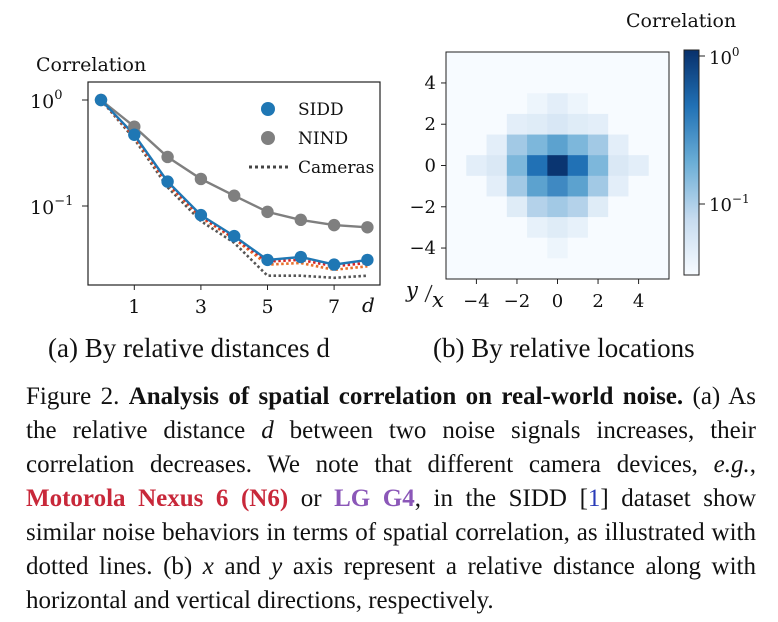 This screenshot has width=778, height=622. What do you see at coordinates (336, 168) in the screenshot?
I see `legend-label-cameras: Cameras` at bounding box center [336, 168].